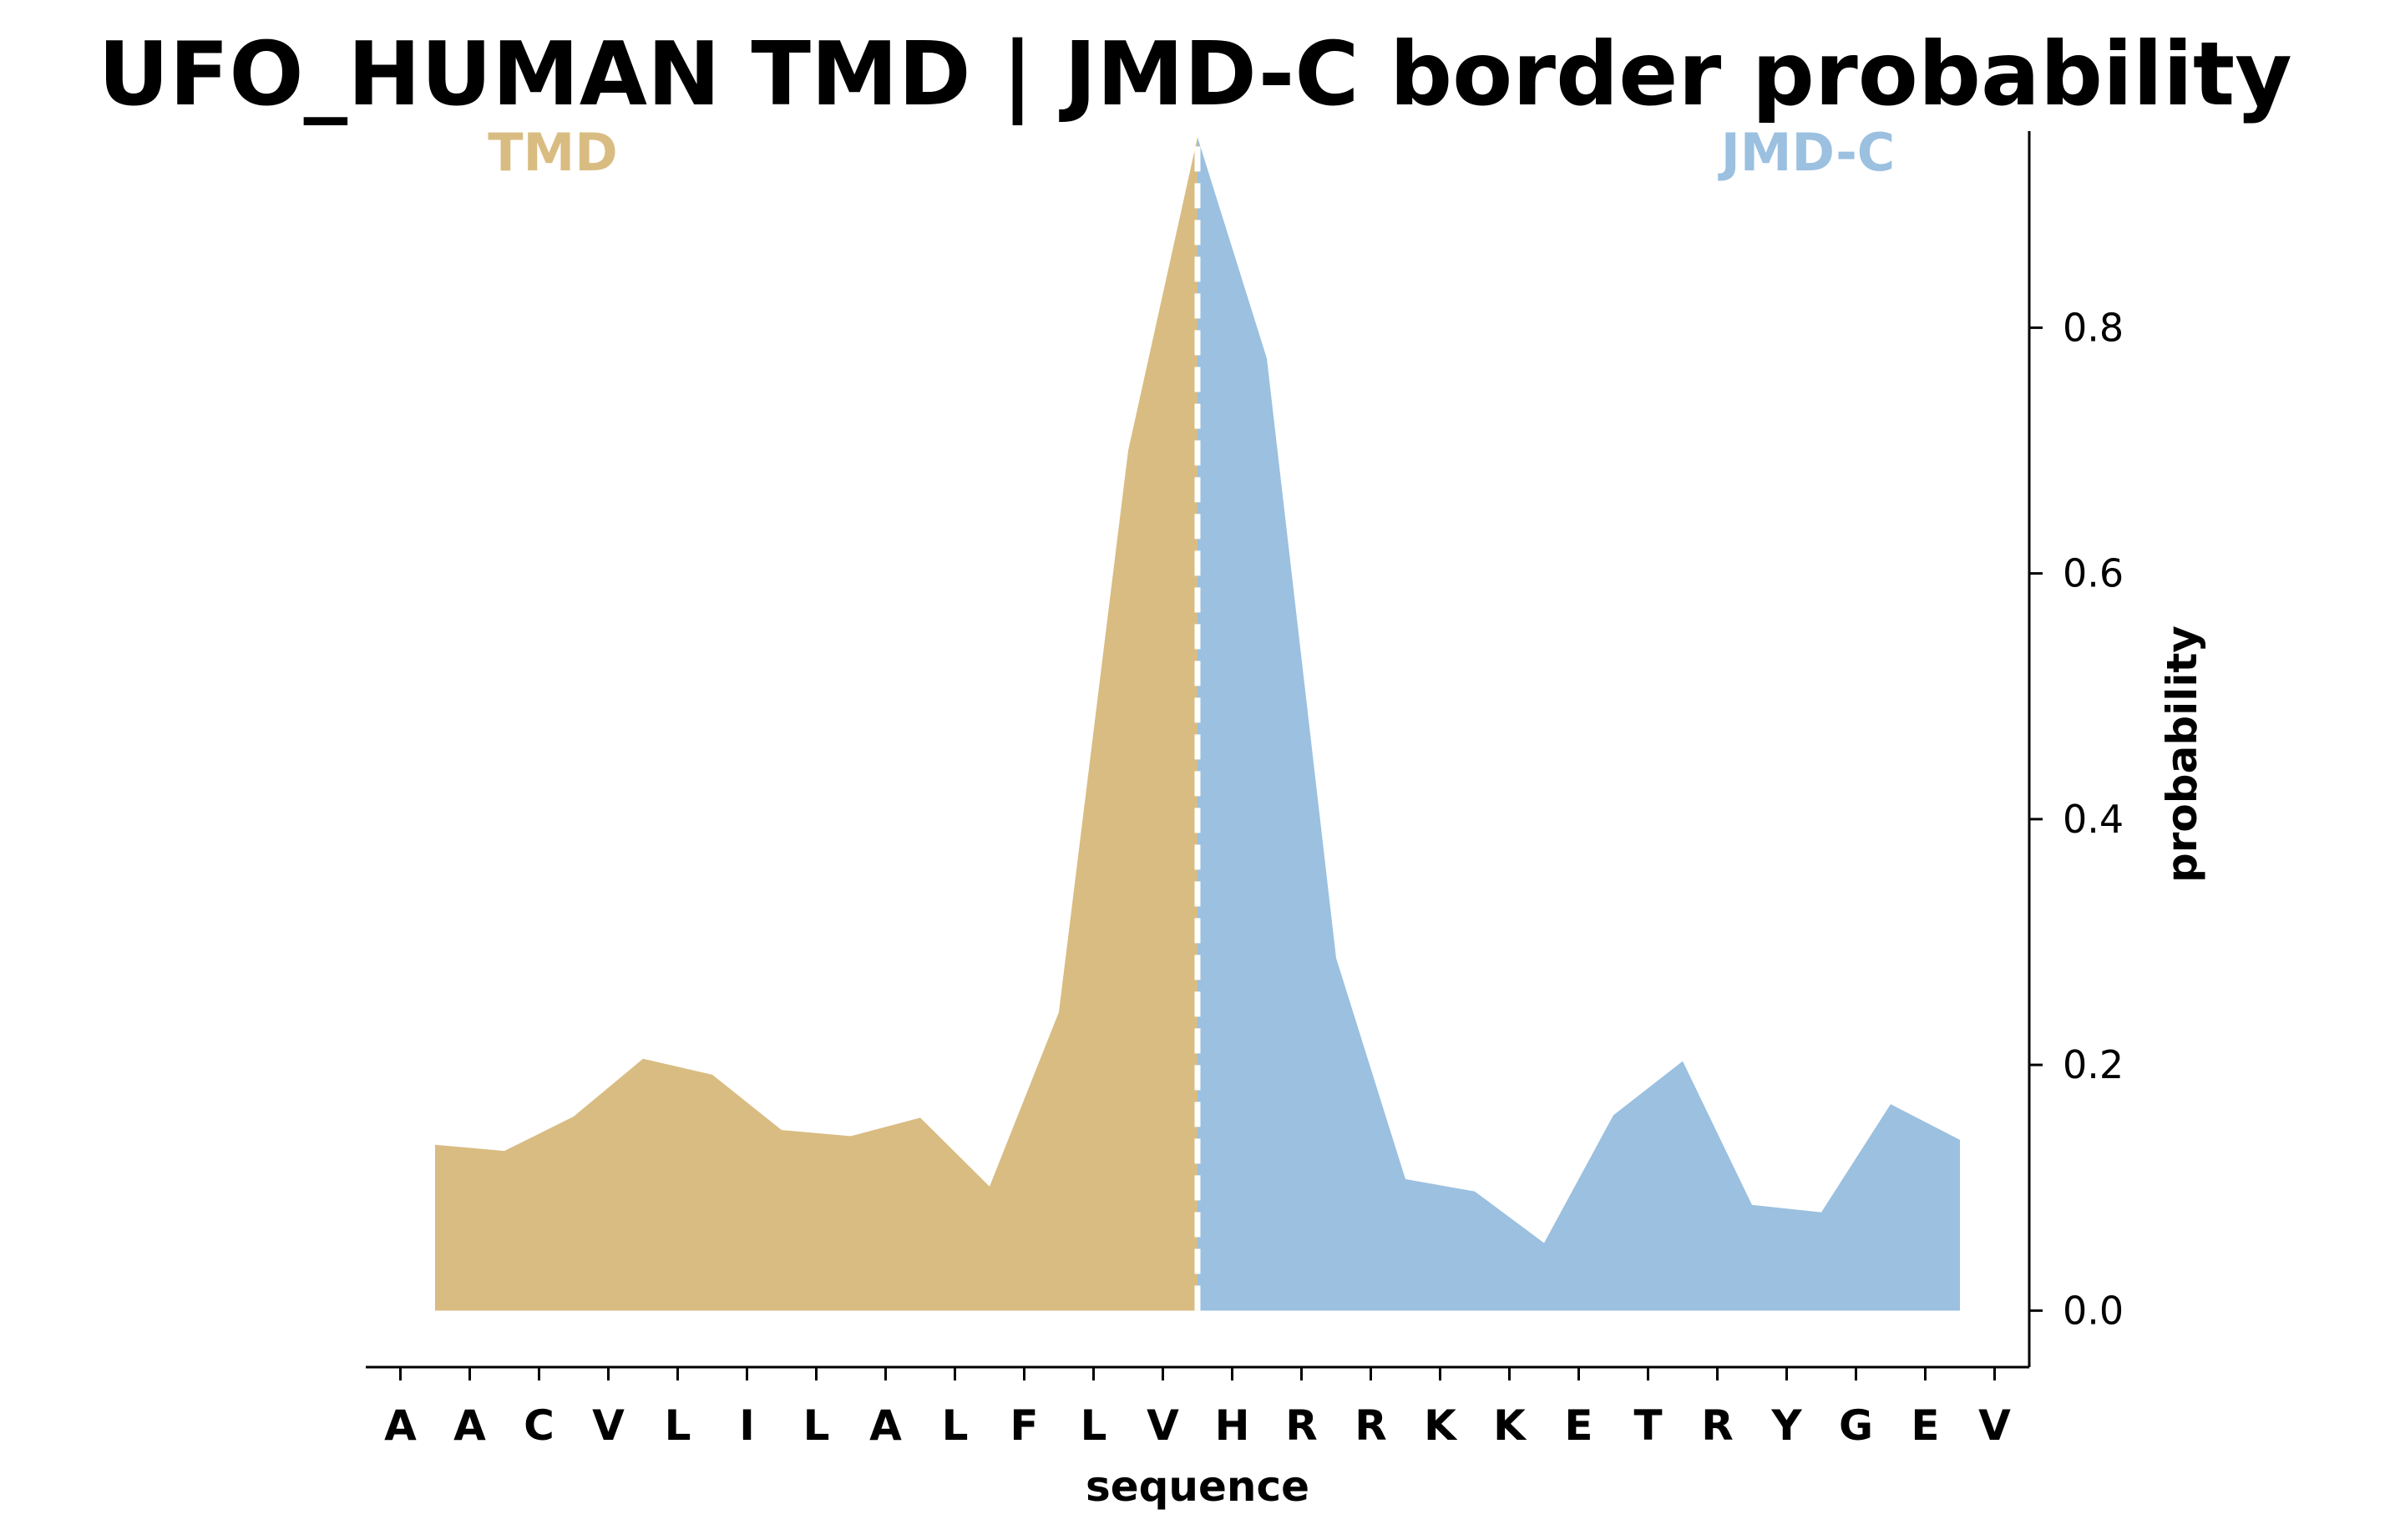 The width and height of the screenshot is (2390, 1540). Describe the element at coordinates (1232, 1426) in the screenshot. I see `x-tick-label: H` at that location.